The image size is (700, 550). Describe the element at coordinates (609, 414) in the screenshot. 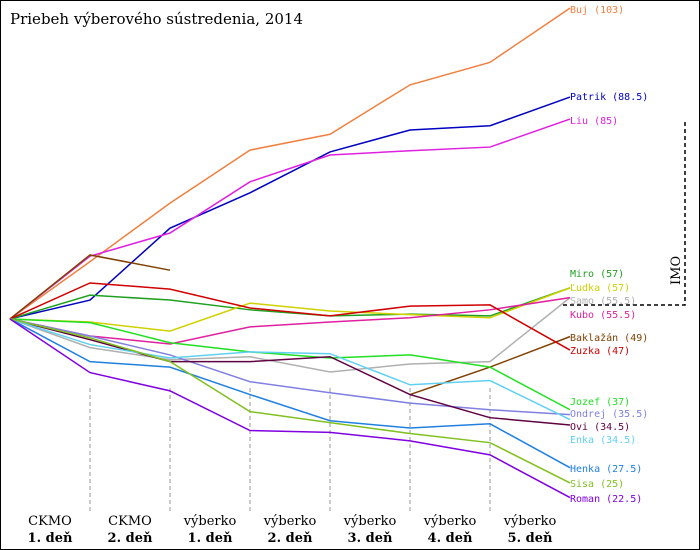

I see `series-label: Ondrej (35.5)` at that location.